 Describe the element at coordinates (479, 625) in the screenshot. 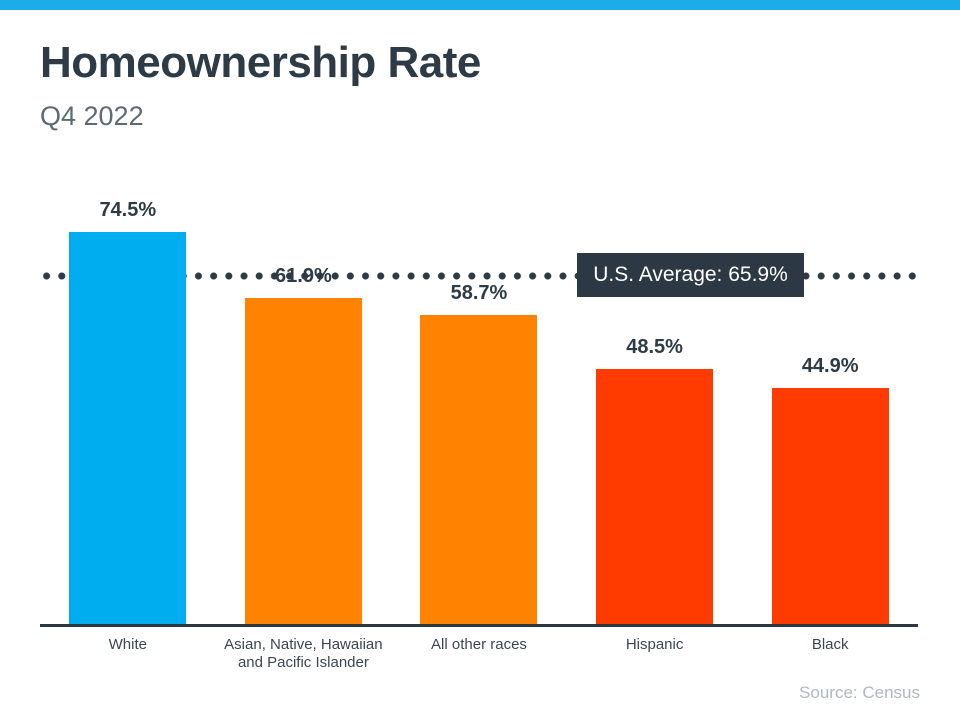

I see `x-axis-line` at that location.